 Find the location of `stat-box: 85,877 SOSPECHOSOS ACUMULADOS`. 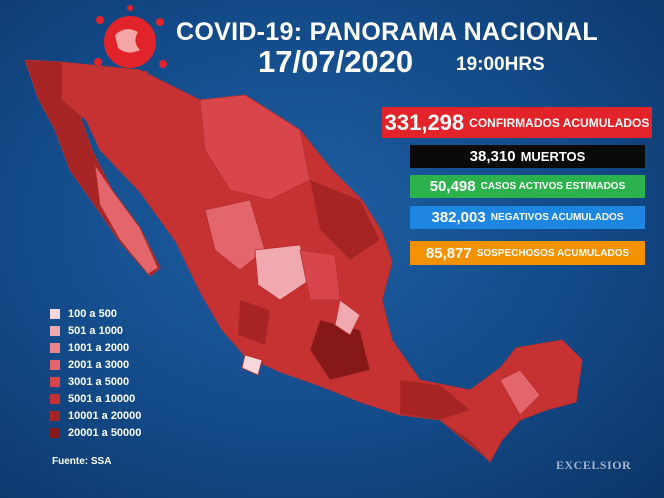

stat-box: 85,877 SOSPECHOSOS ACUMULADOS is located at coordinates (527, 253).